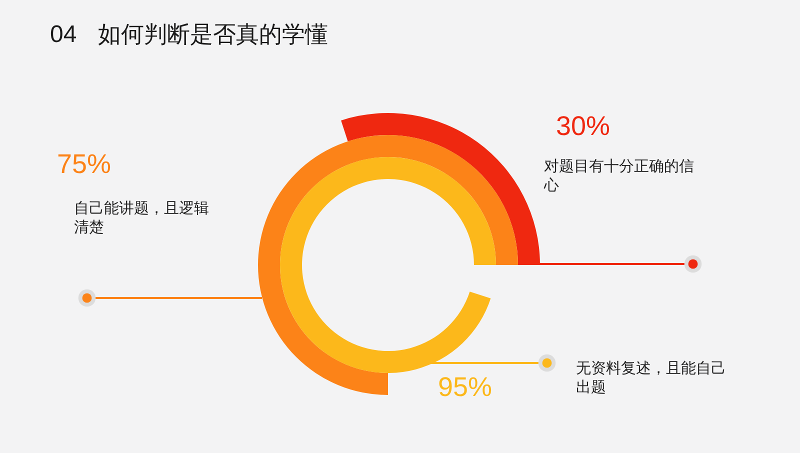 The width and height of the screenshot is (800, 453). What do you see at coordinates (63, 34) in the screenshot?
I see `text: 04` at bounding box center [63, 34].